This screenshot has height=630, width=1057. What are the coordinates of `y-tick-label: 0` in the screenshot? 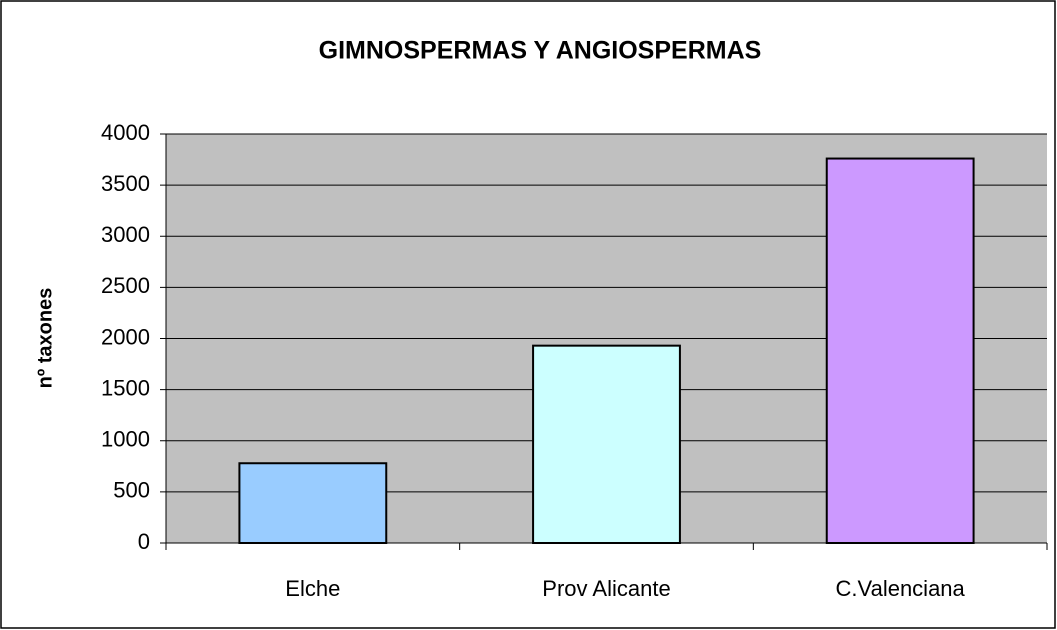 It's located at (144, 541).